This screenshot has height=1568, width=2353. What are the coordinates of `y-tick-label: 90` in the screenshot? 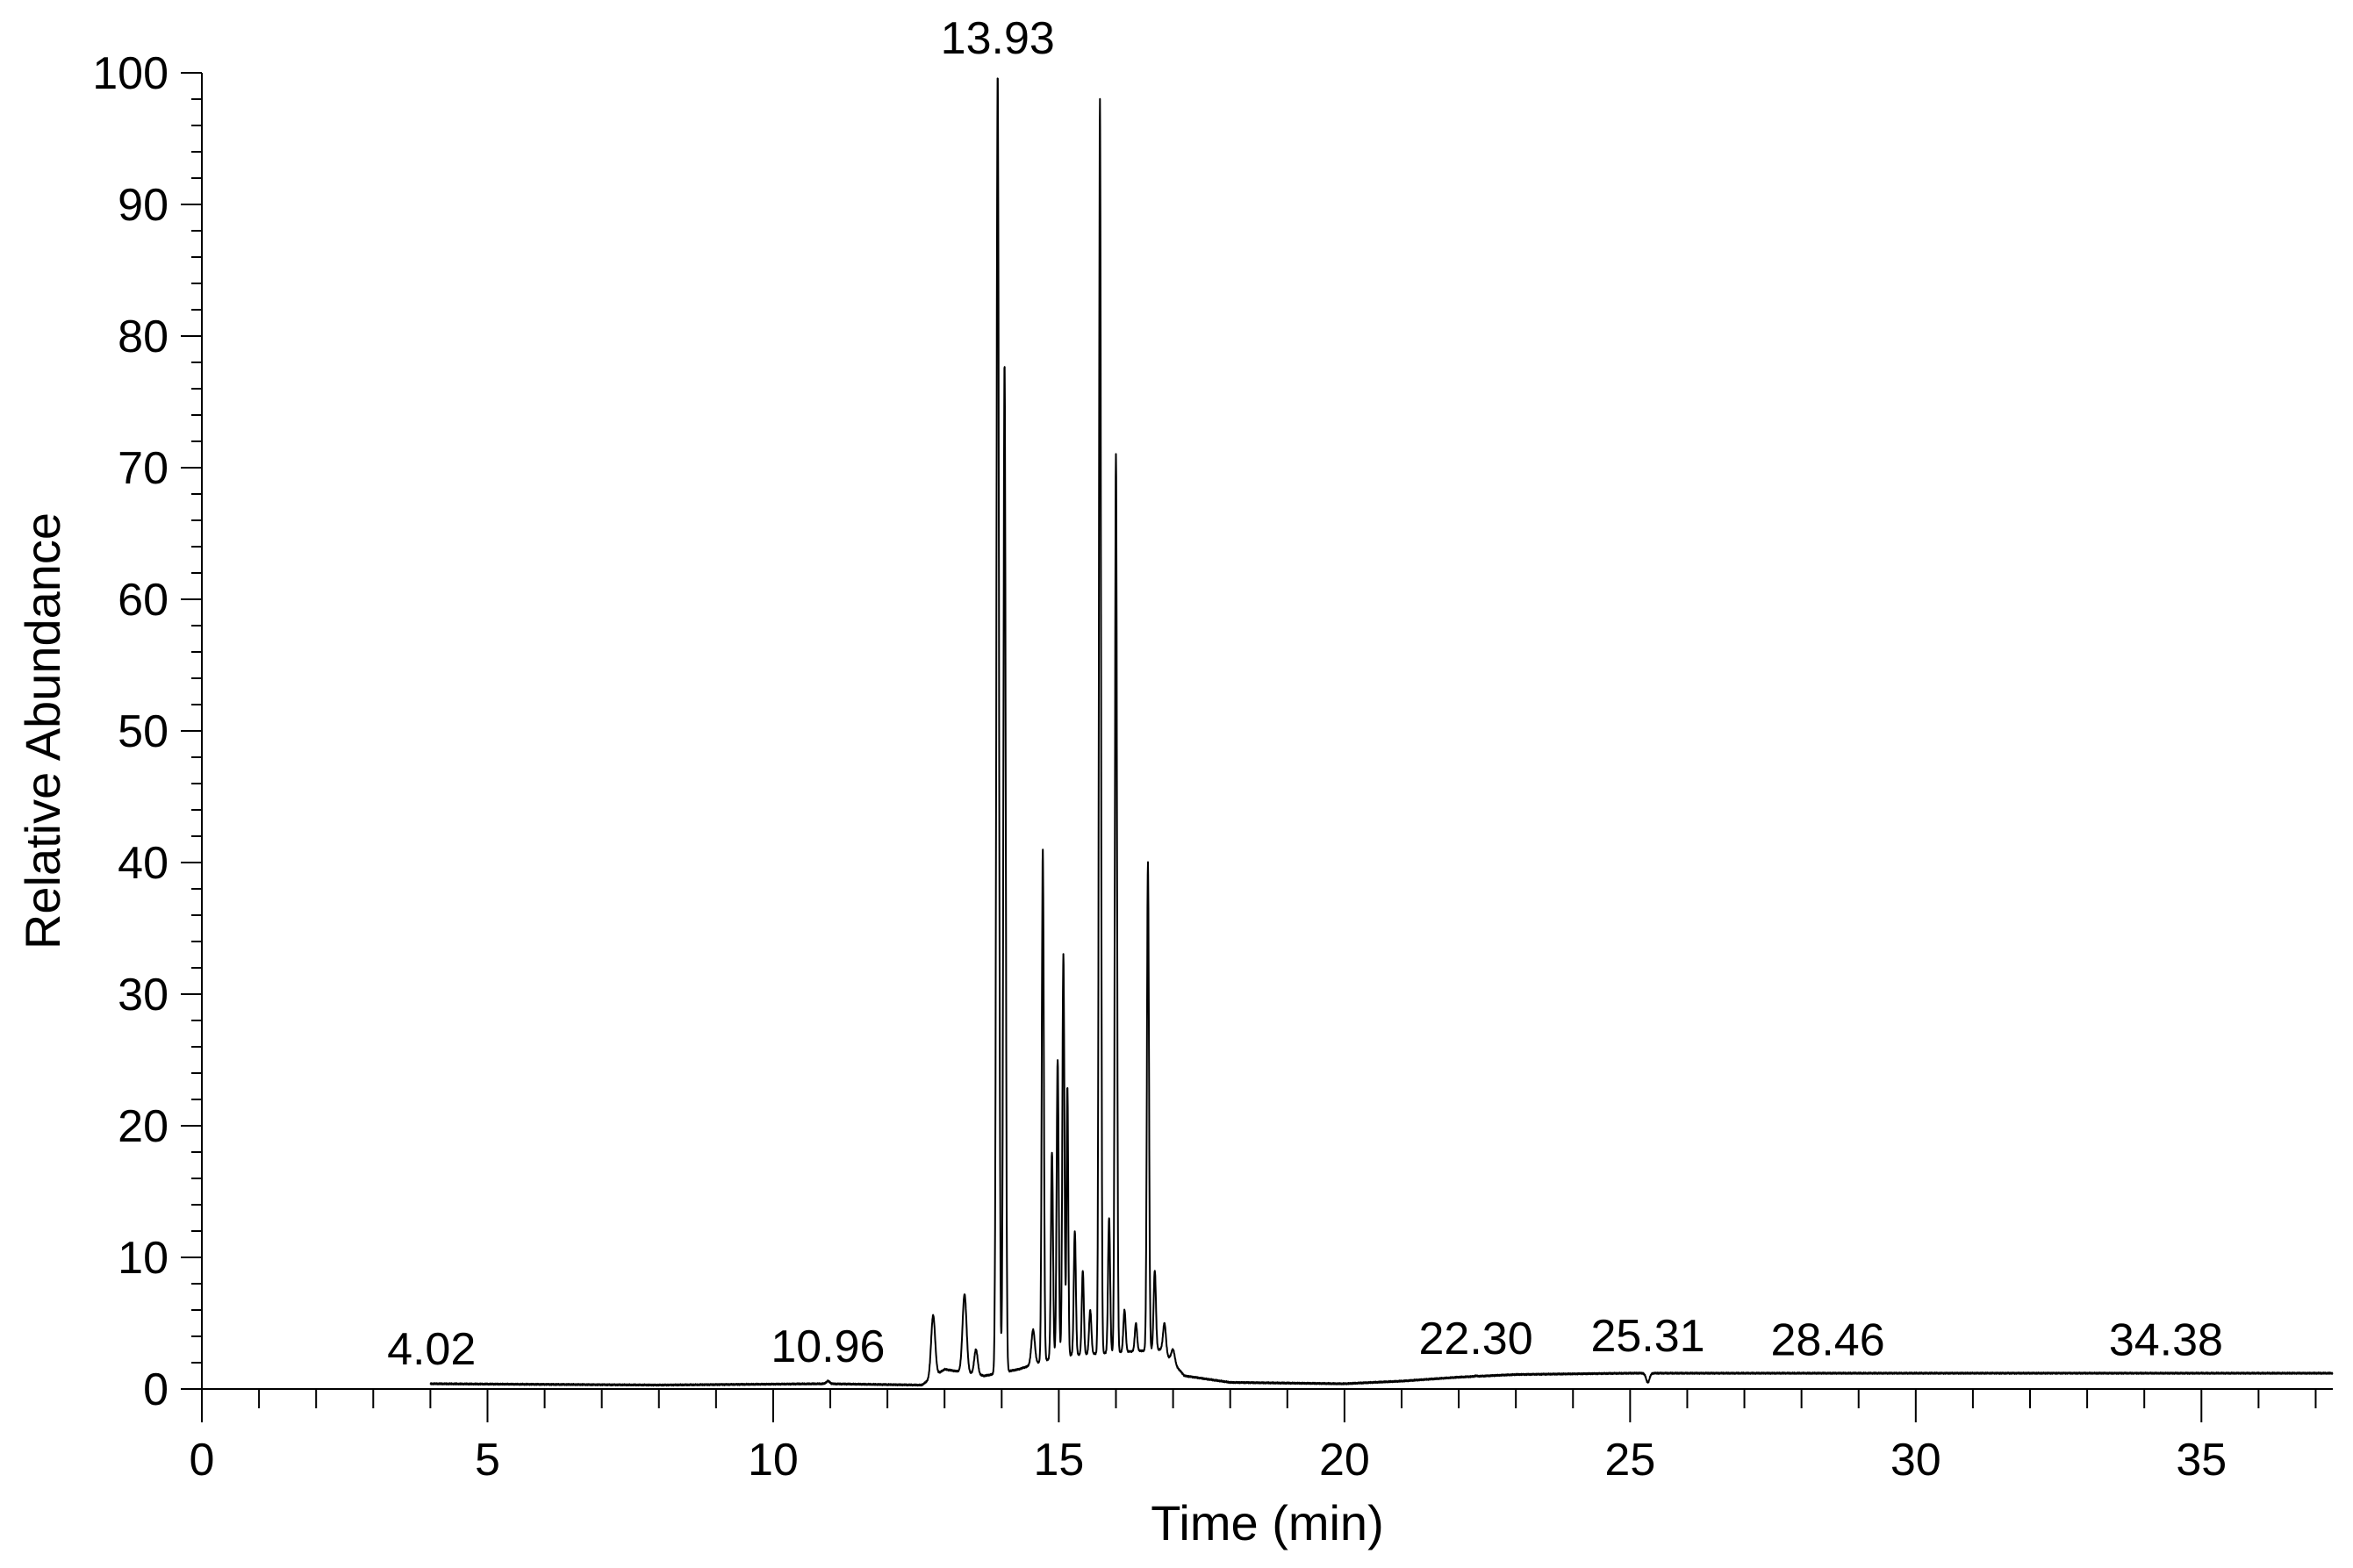 It's located at (143, 205).